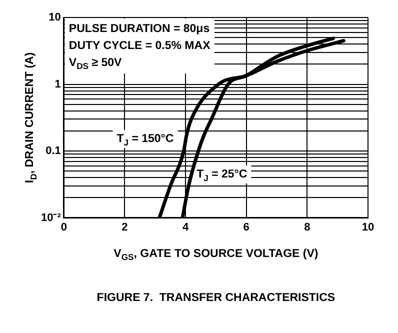 This screenshot has width=398, height=333. What do you see at coordinates (57, 84) in the screenshot?
I see `y-tick-label: 1` at bounding box center [57, 84].